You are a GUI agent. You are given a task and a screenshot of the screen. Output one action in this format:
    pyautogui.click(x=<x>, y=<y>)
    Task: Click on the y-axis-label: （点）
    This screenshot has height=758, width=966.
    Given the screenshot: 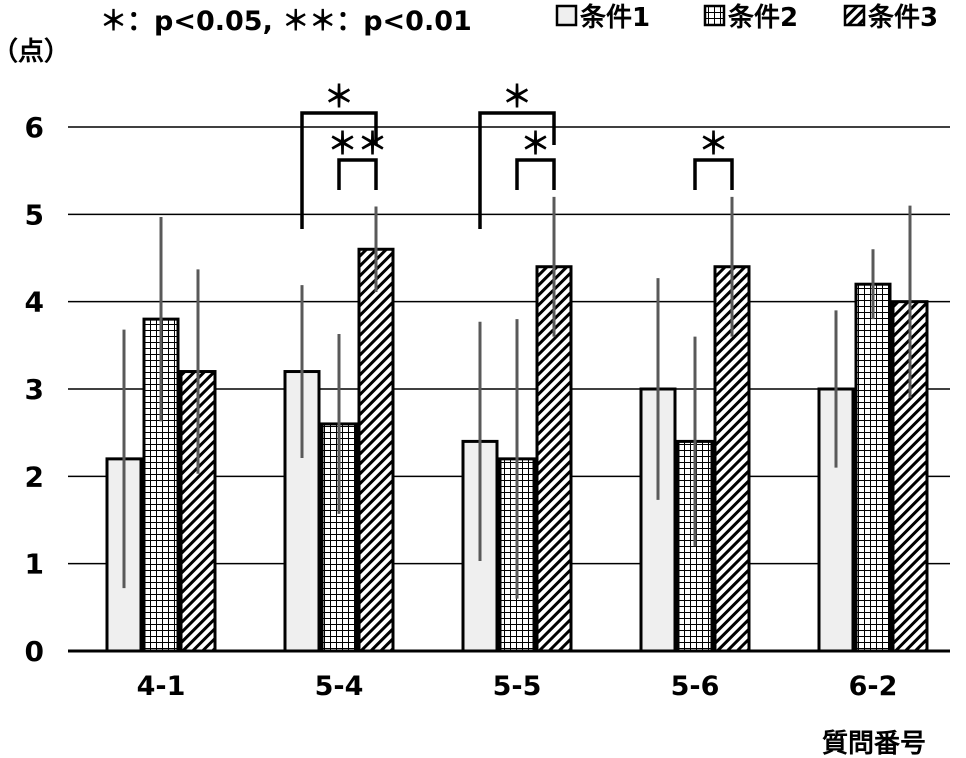 What is the action you would take?
    pyautogui.click(x=35, y=51)
    